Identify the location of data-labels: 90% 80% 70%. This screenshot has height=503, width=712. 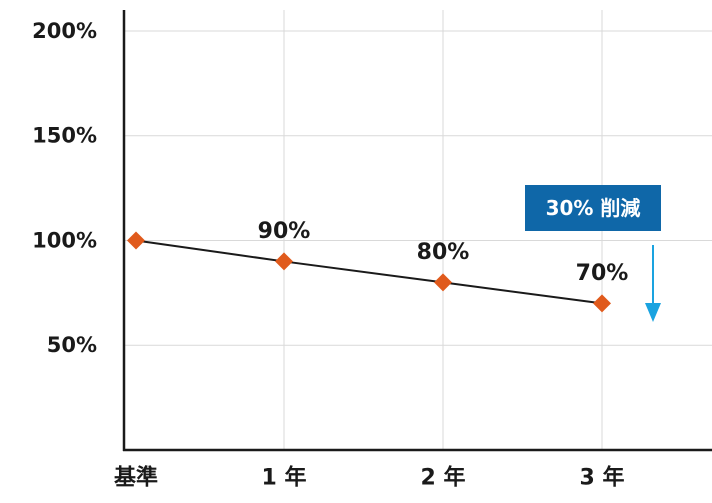
(443, 252).